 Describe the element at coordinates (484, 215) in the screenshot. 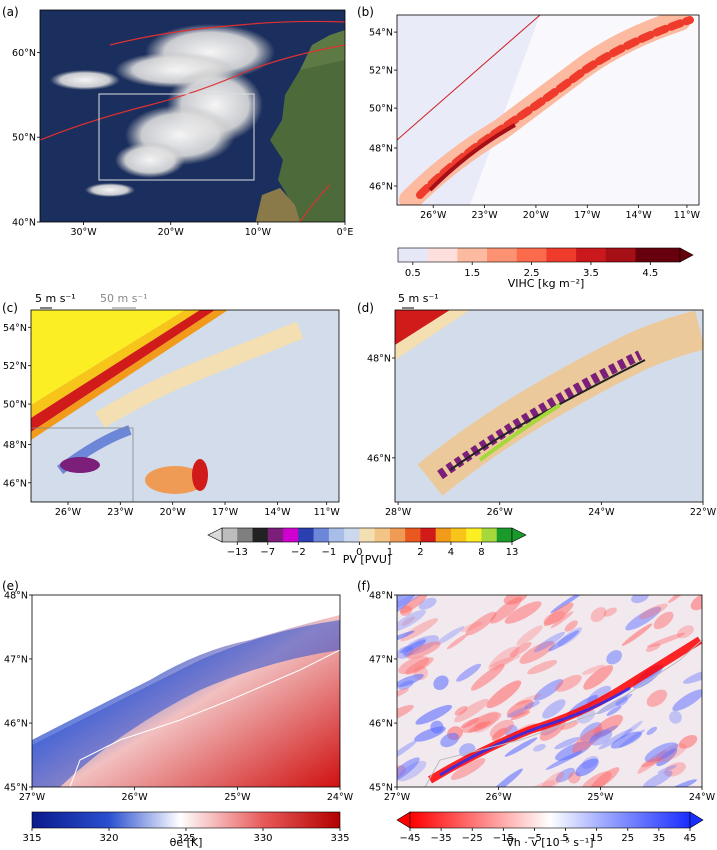

I see `panel-b-xtick-label: 23°W` at that location.